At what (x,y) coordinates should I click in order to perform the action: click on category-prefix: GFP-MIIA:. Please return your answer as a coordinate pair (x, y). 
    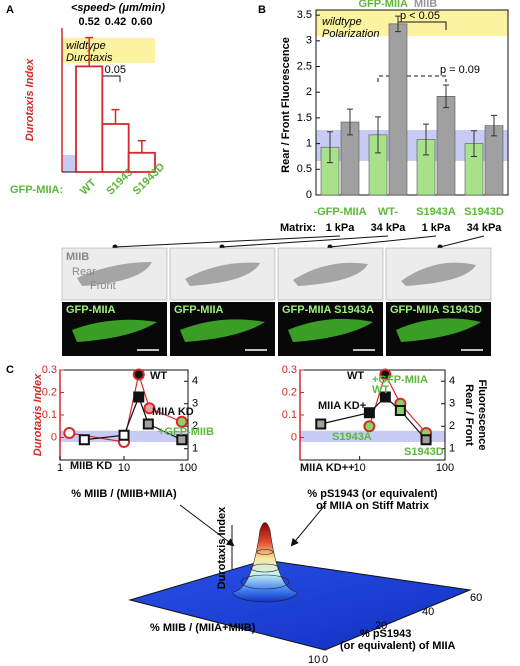
    Looking at the image, I should click on (36, 190).